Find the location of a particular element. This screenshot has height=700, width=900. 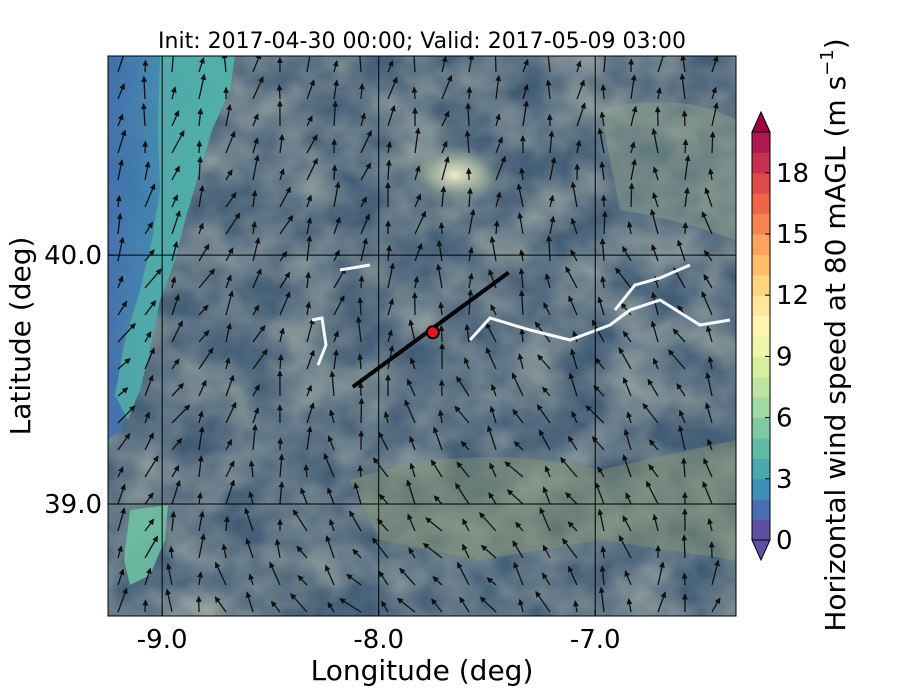

y-tick-label-1: 40.0 is located at coordinates (73, 256).